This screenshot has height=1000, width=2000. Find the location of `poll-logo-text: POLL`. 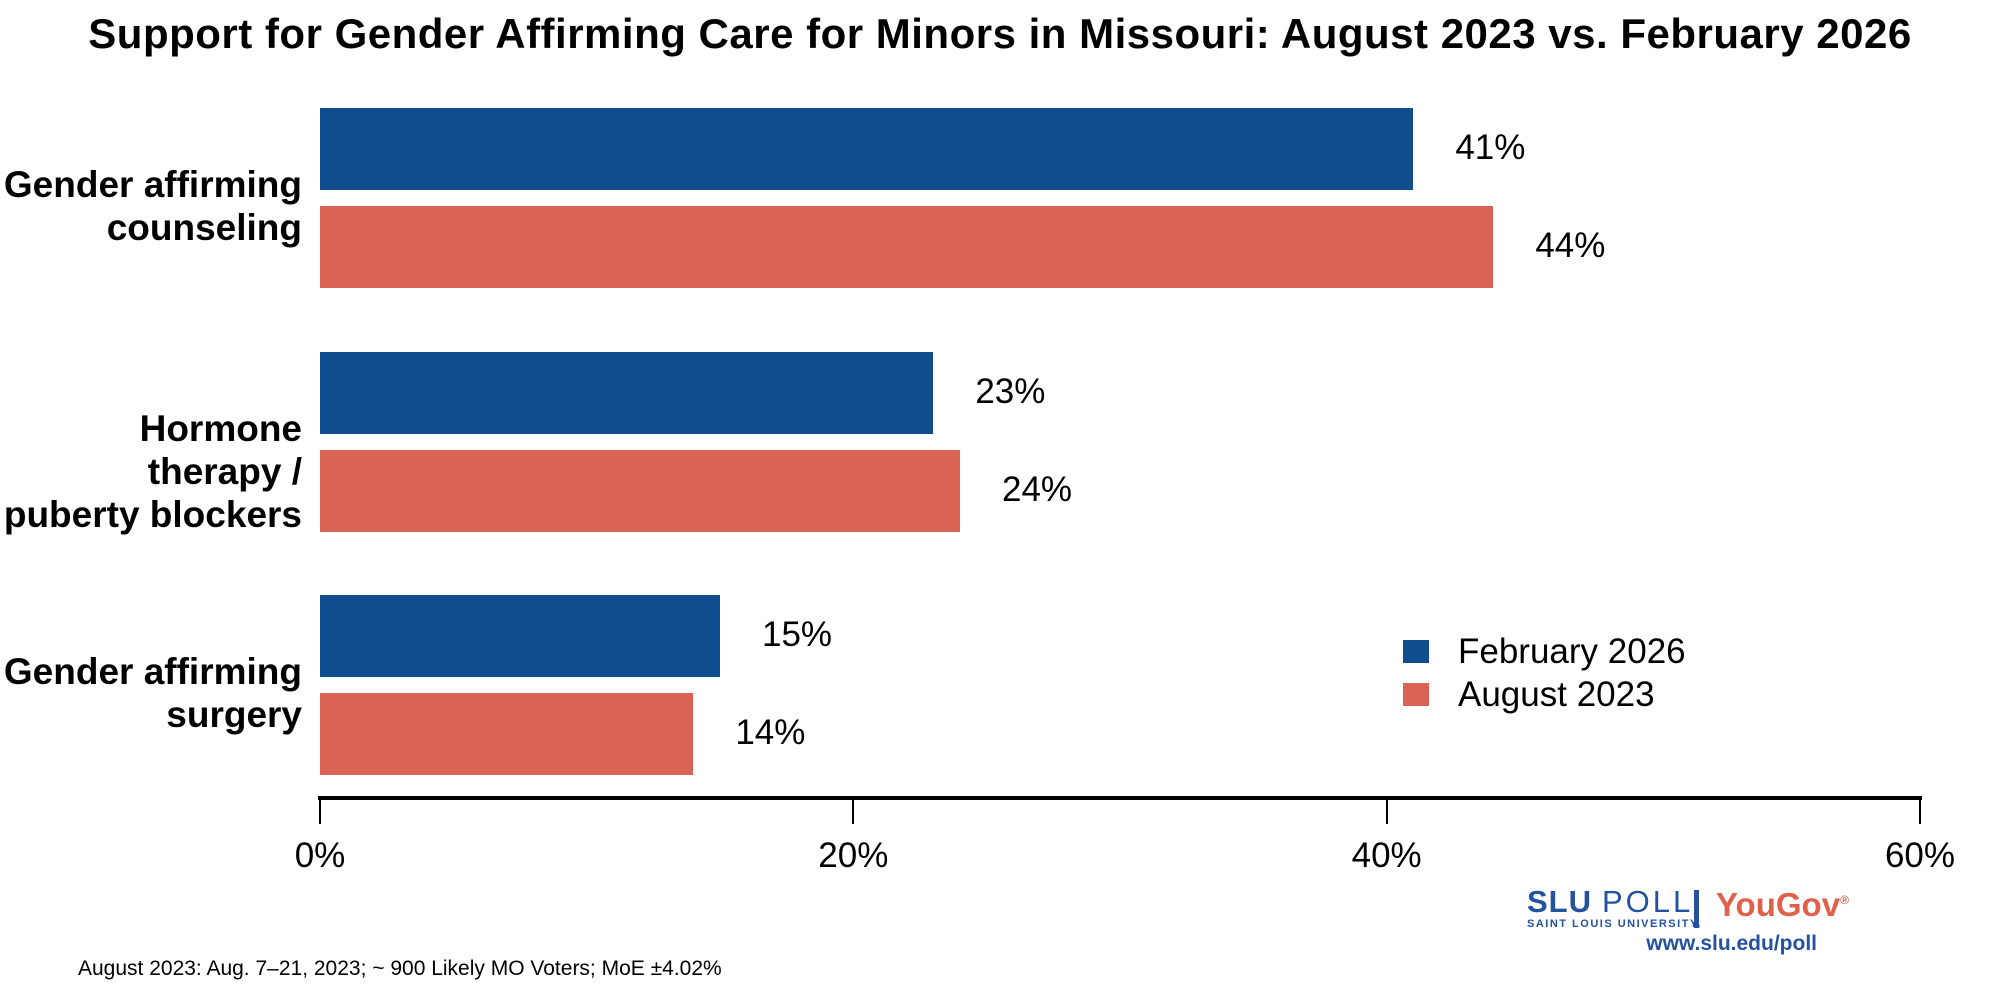

poll-logo-text: POLL is located at coordinates (1648, 901).